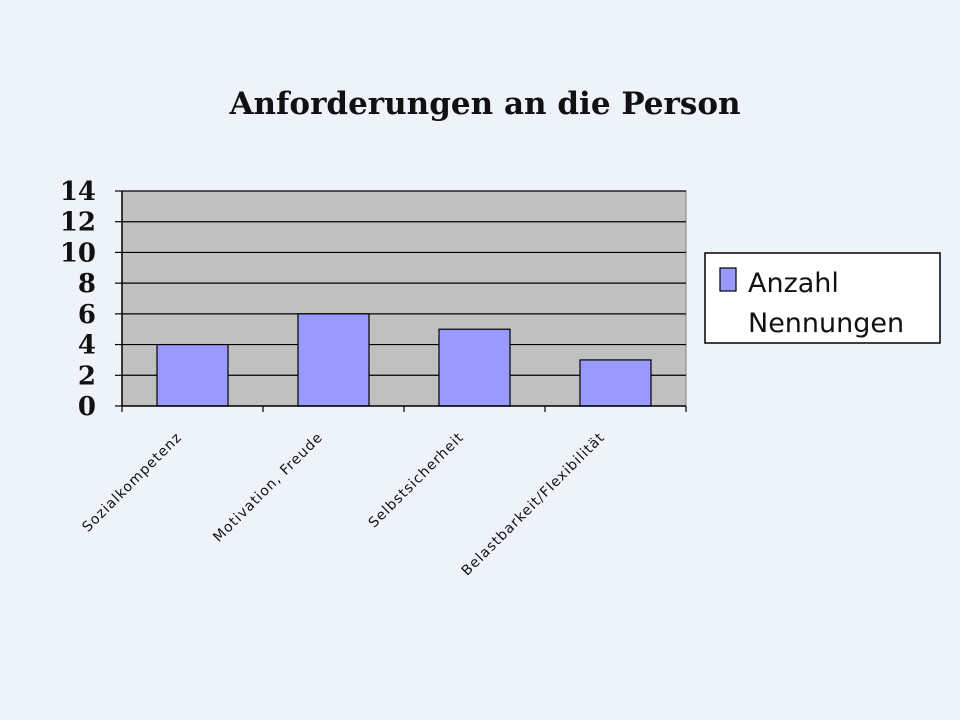 Image resolution: width=960 pixels, height=720 pixels. I want to click on legend-box, so click(822, 298).